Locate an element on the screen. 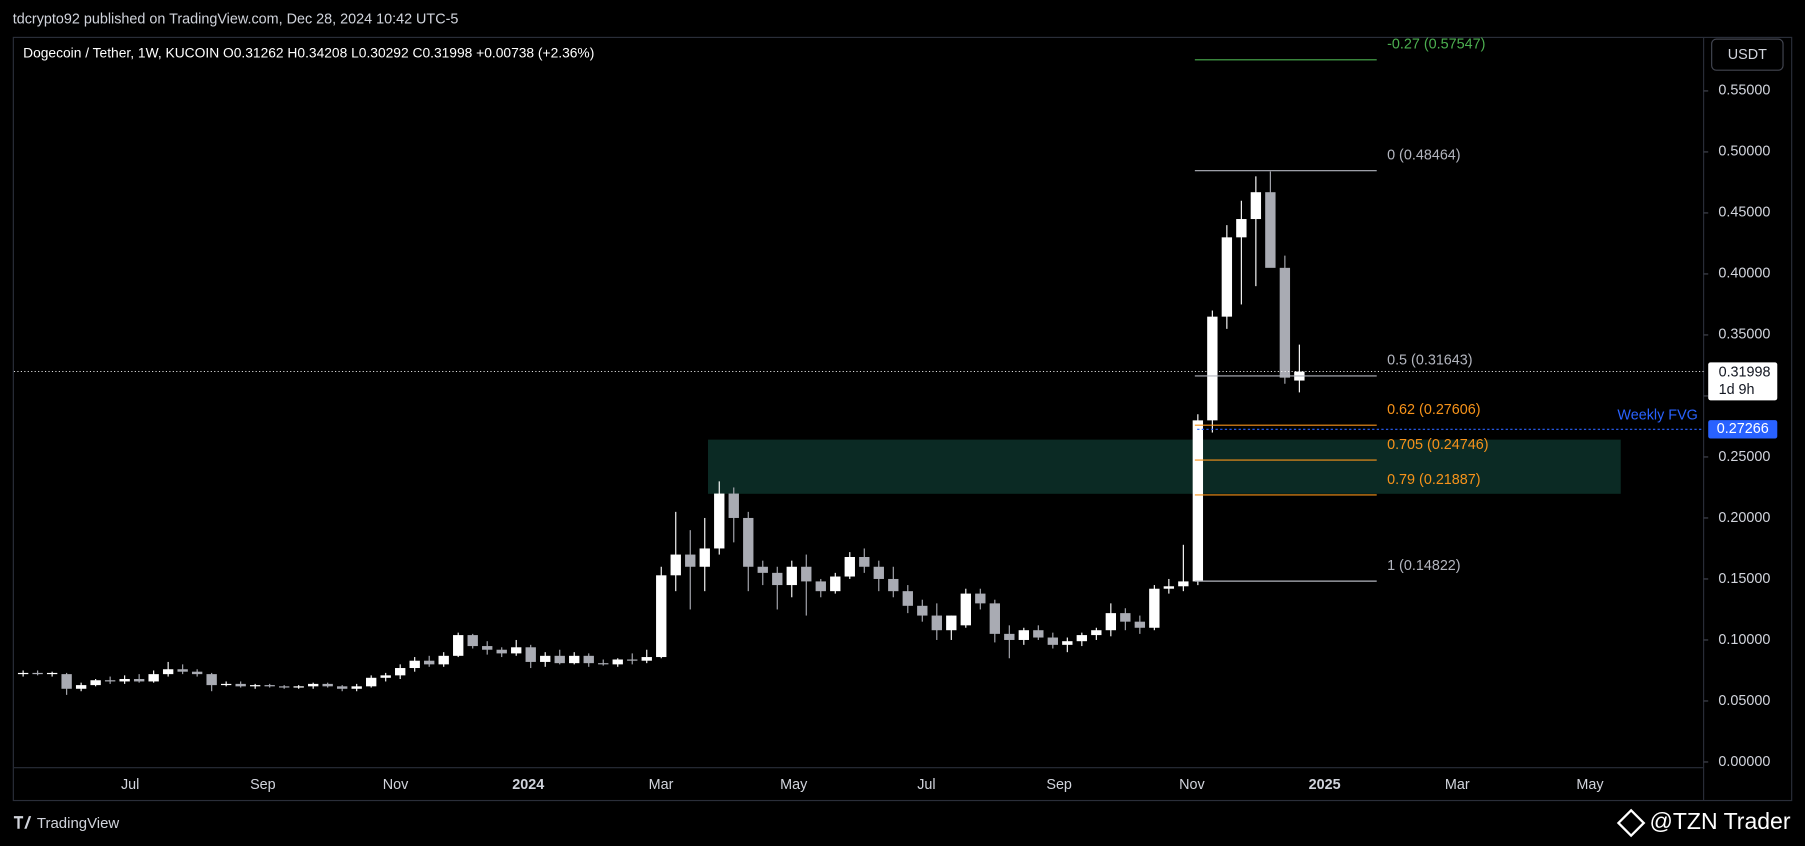 This screenshot has width=1805, height=846. y-tick-label: 0.55000 is located at coordinates (1744, 91).